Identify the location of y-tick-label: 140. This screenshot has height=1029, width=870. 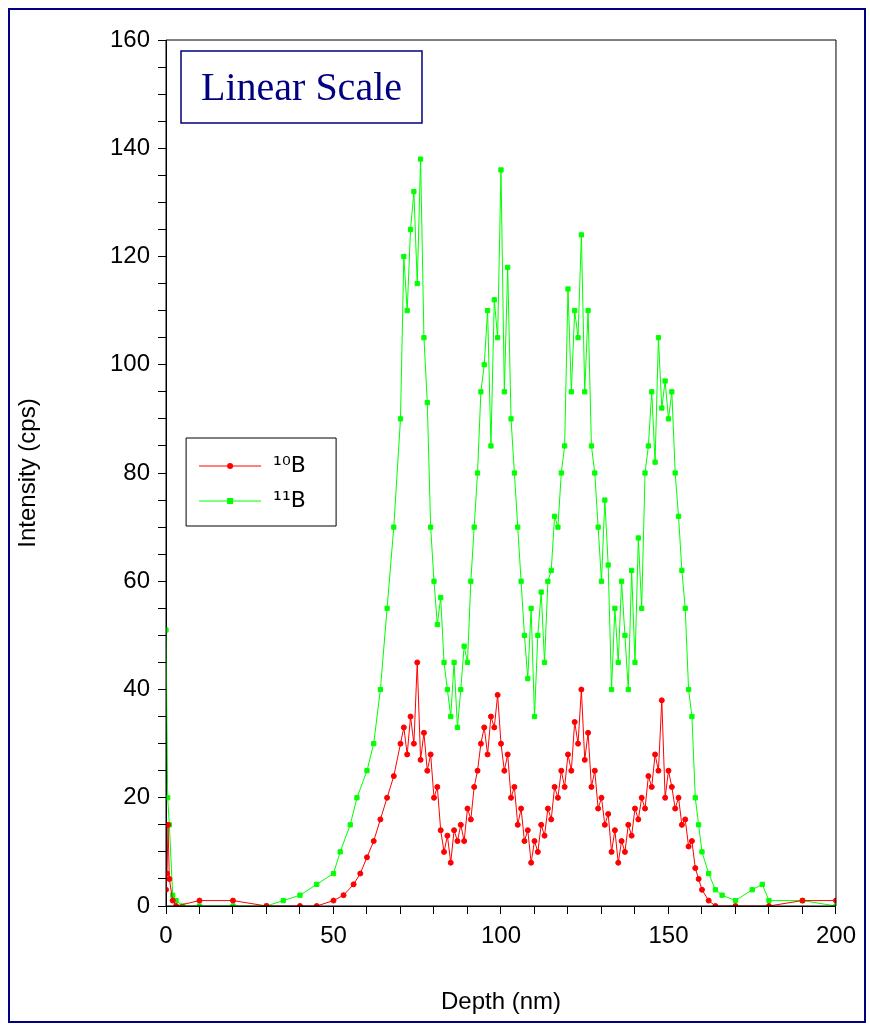
(129, 146).